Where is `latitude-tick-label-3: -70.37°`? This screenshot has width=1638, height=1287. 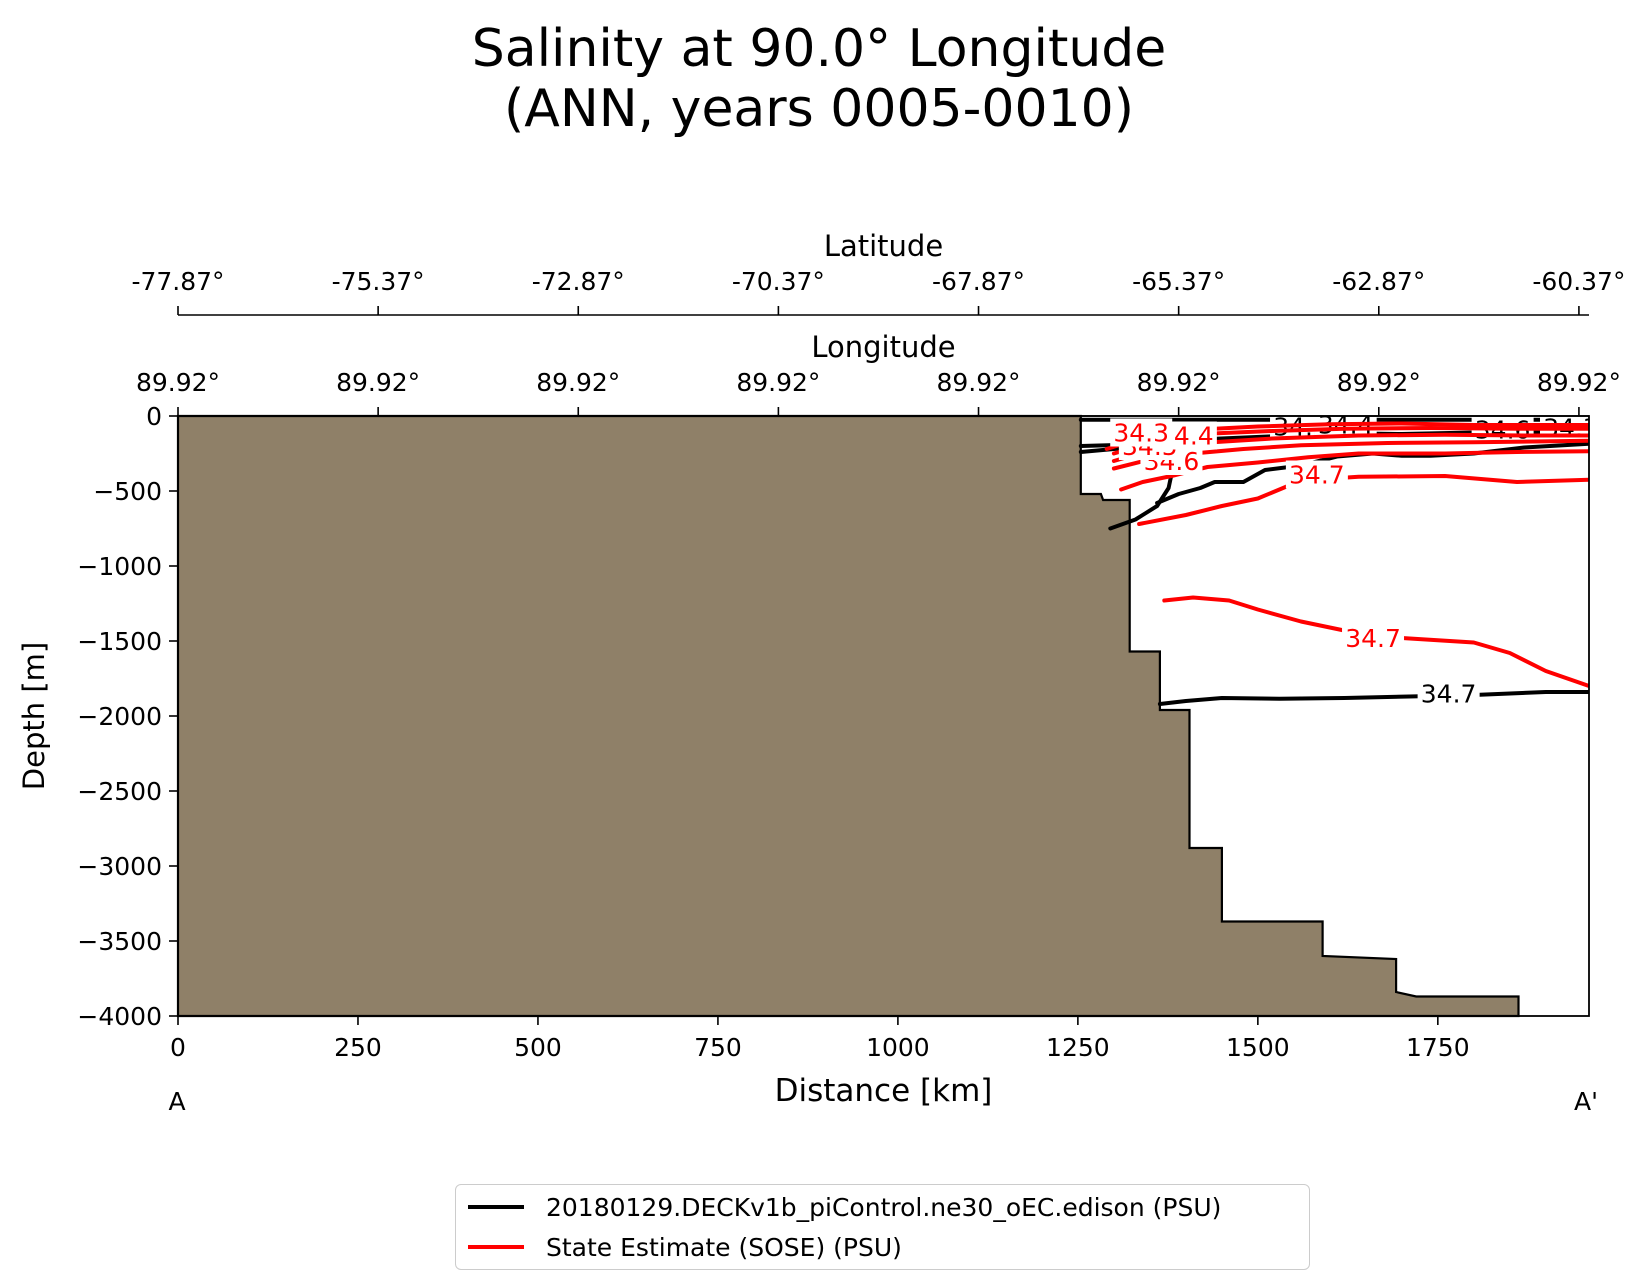
latitude-tick-label-3: -70.37° is located at coordinates (778, 281).